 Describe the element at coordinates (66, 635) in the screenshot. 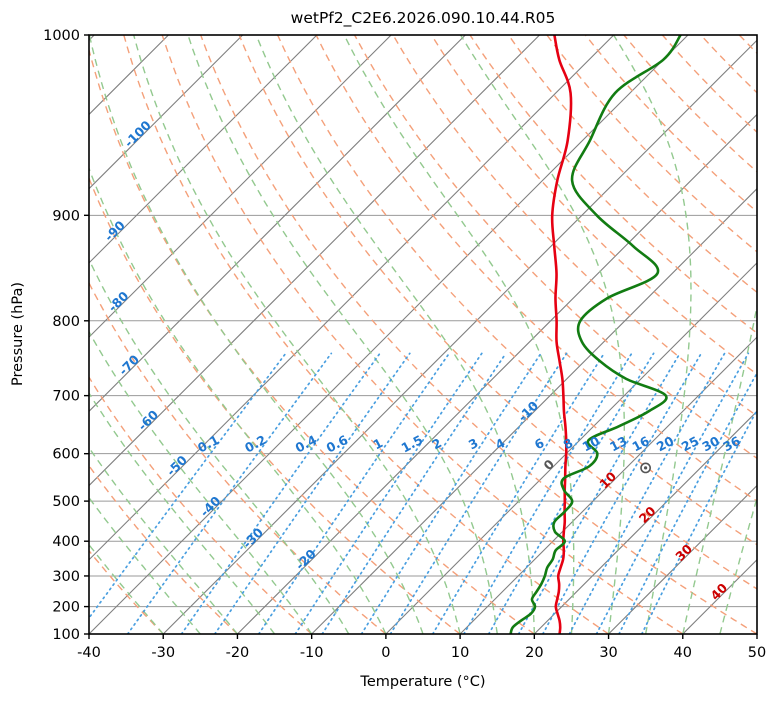

I see `y-axis-tick-label: 100` at that location.